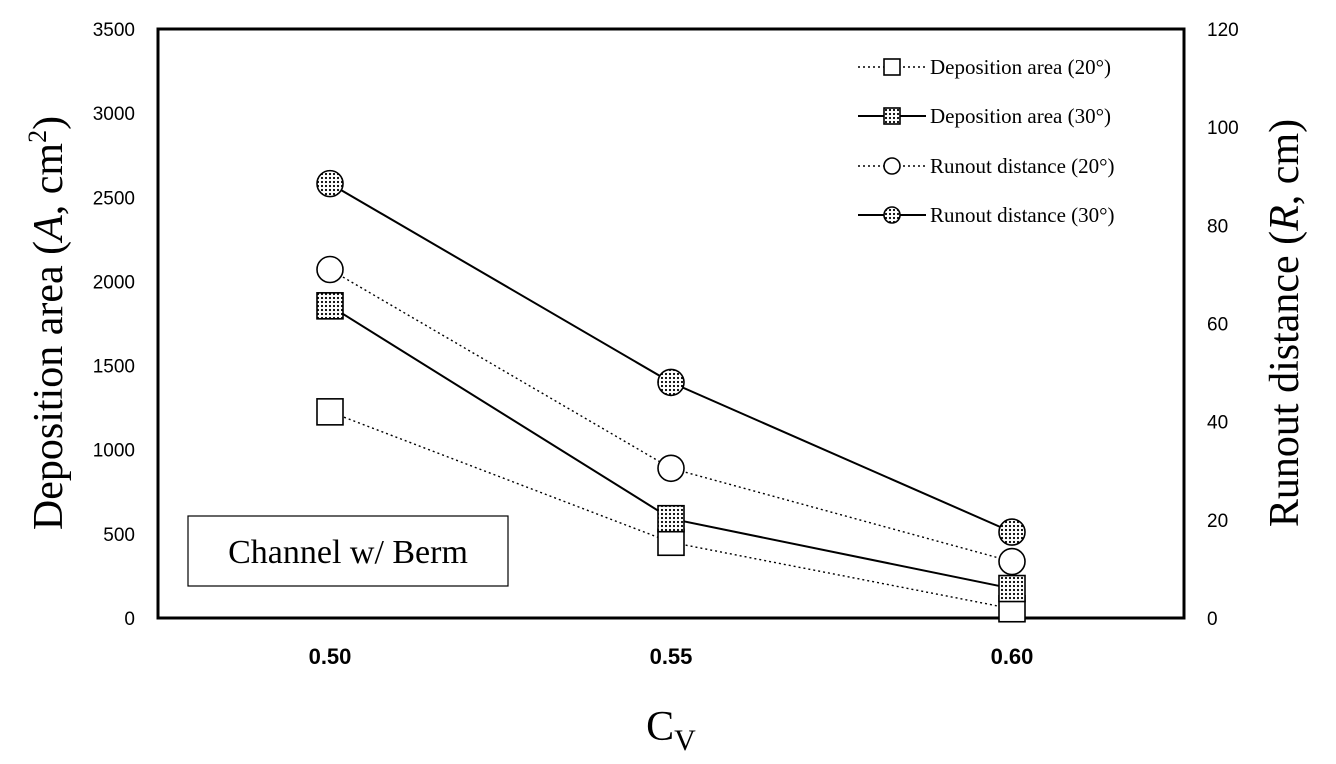 Image resolution: width=1336 pixels, height=764 pixels. I want to click on left-tick-label: 3500, so click(114, 30).